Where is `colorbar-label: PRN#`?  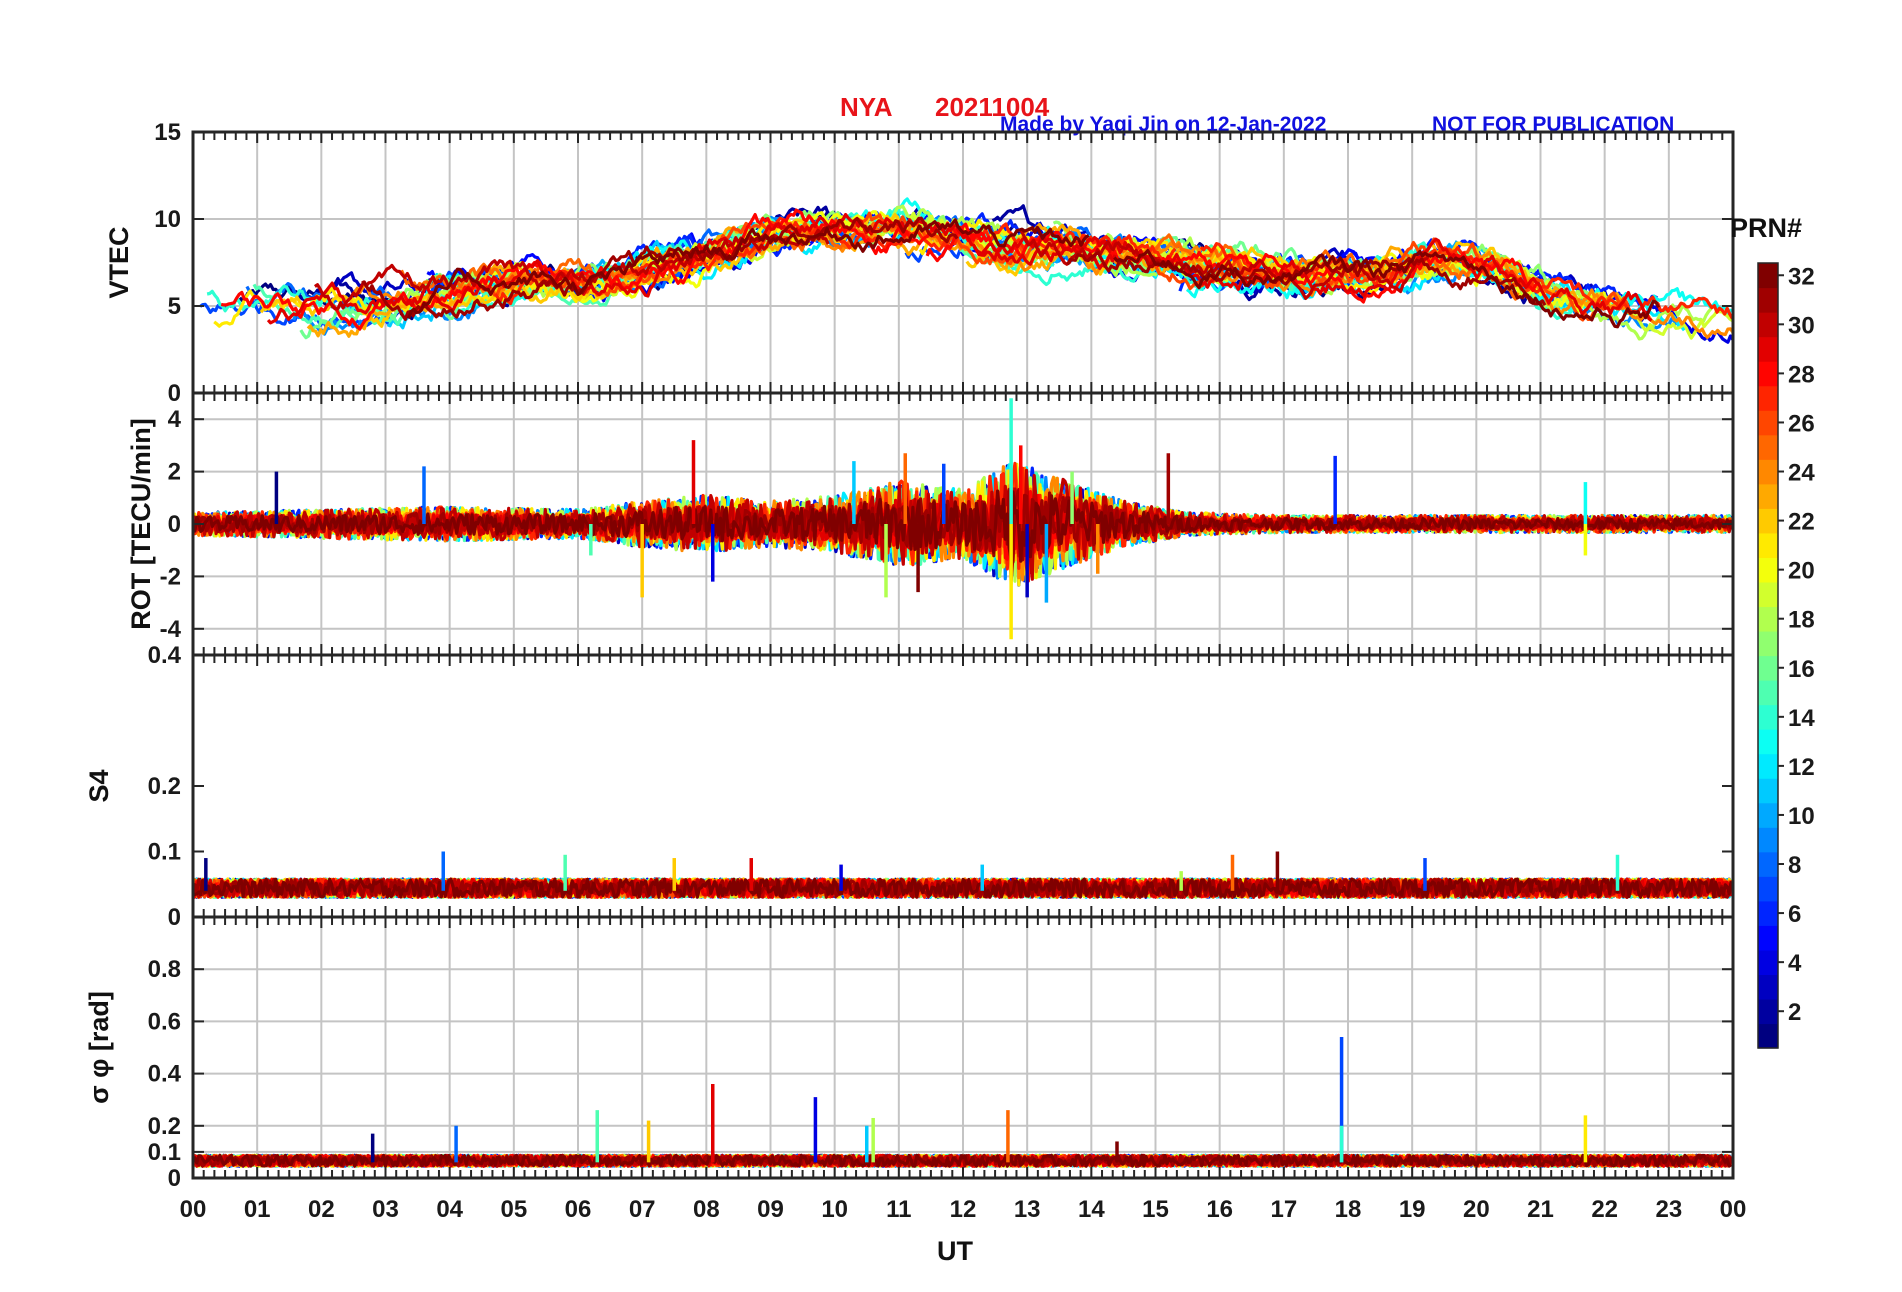
colorbar-label: PRN# is located at coordinates (1766, 228).